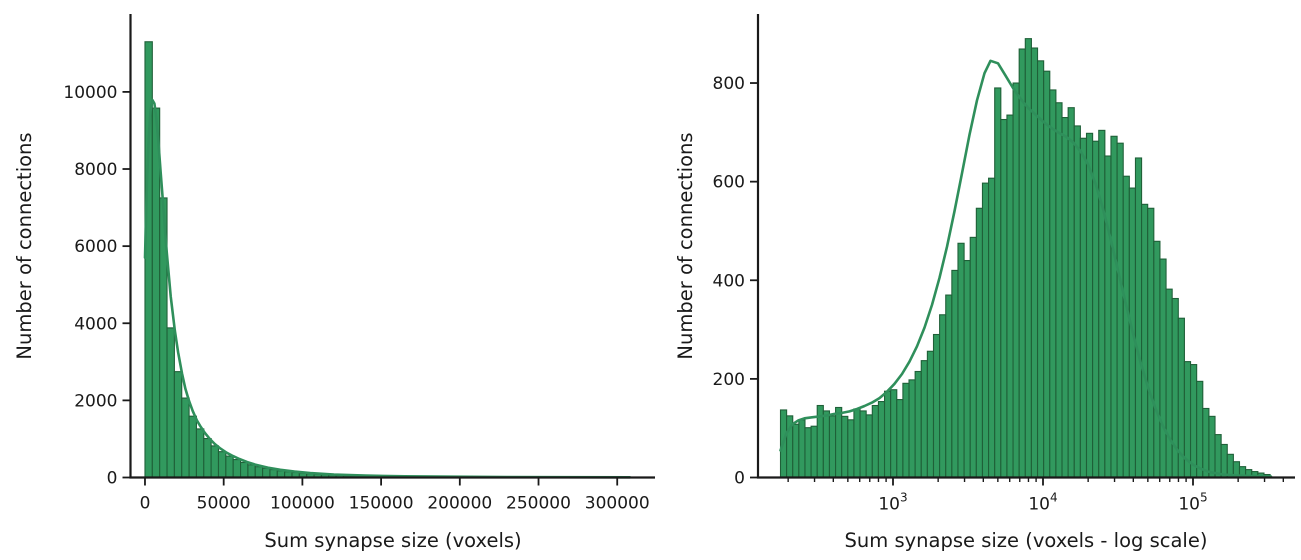 The width and height of the screenshot is (1301, 560). Describe the element at coordinates (729, 84) in the screenshot. I see `y-tick-label: 800` at that location.